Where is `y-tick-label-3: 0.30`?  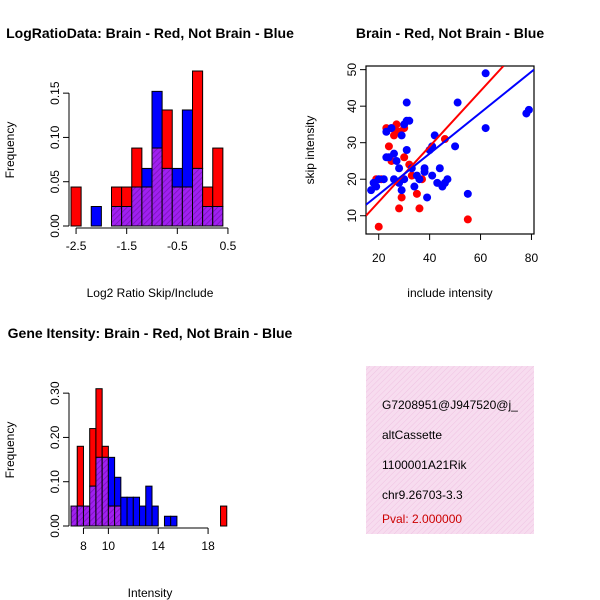 y-tick-label-3: 0.30 is located at coordinates (55, 393).